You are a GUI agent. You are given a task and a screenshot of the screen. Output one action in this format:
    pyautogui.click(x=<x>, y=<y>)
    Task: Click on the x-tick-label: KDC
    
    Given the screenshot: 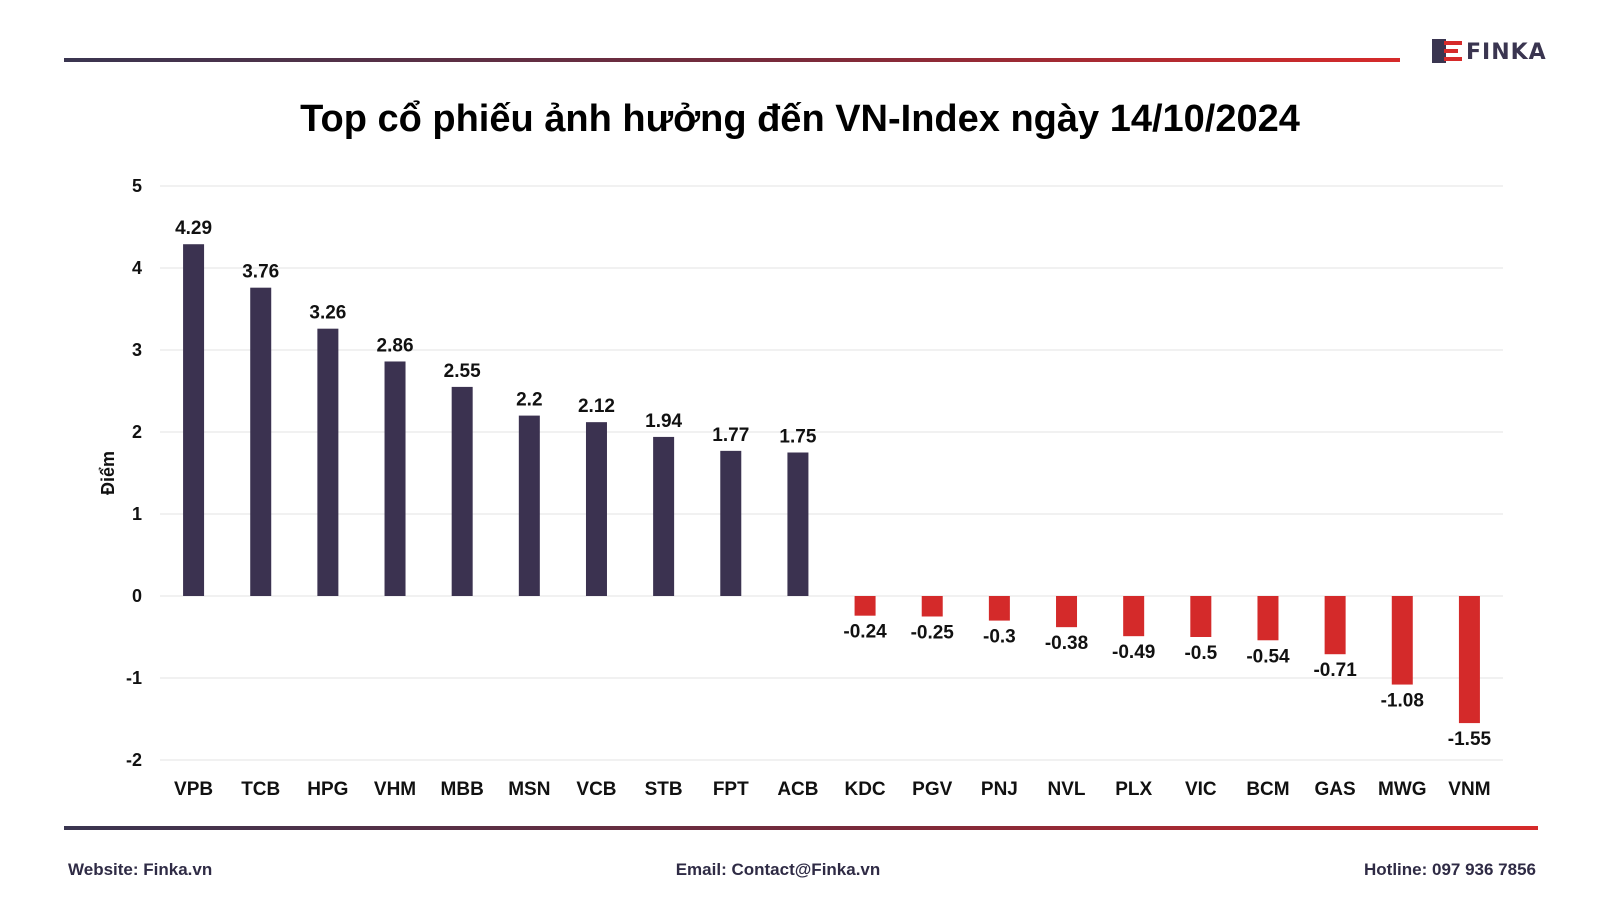 What is the action you would take?
    pyautogui.click(x=864, y=789)
    